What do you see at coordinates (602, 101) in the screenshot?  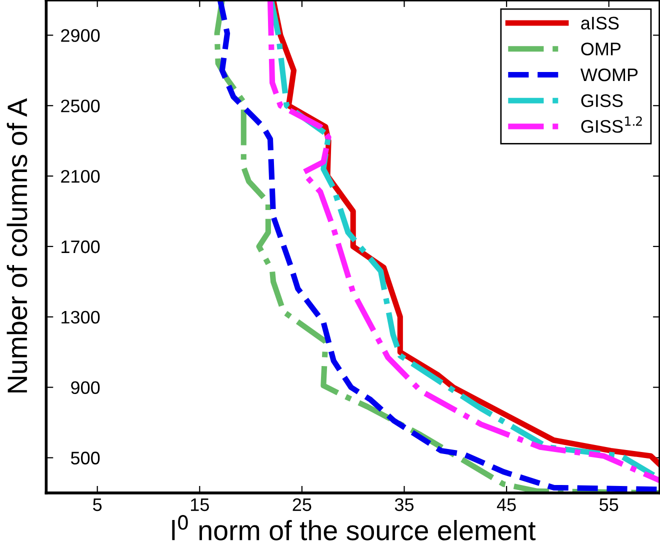 I see `legend-label: GISS` at bounding box center [602, 101].